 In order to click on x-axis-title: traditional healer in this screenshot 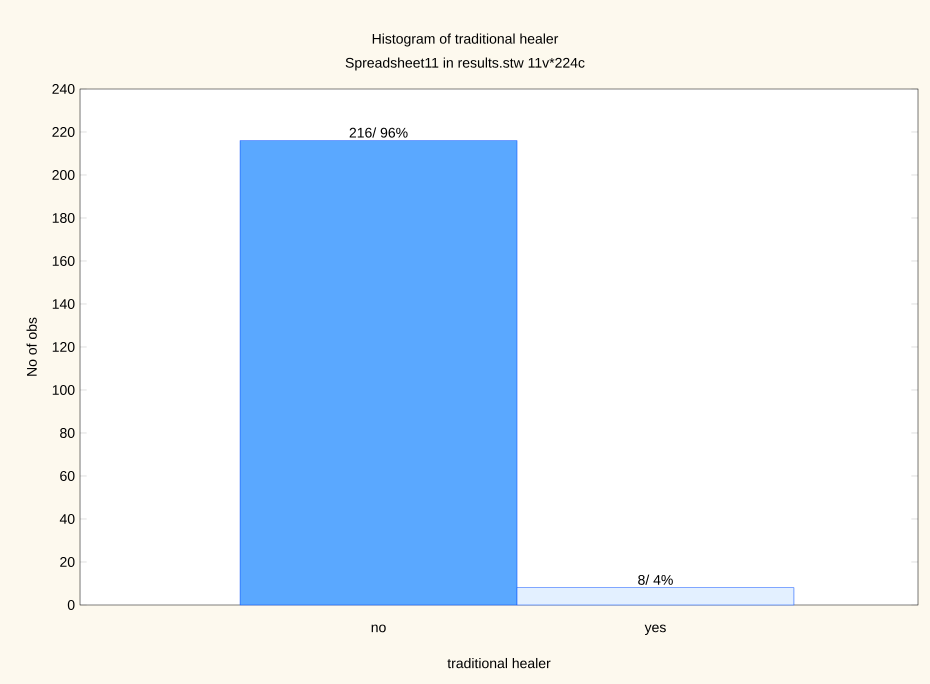, I will do `click(498, 663)`.